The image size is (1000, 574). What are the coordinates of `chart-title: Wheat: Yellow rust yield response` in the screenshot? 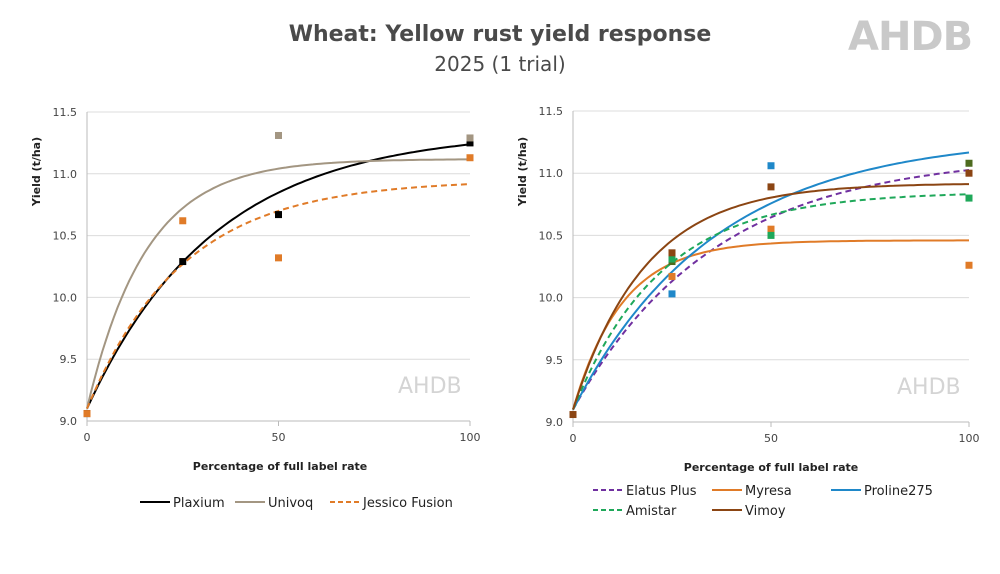 It's located at (500, 34).